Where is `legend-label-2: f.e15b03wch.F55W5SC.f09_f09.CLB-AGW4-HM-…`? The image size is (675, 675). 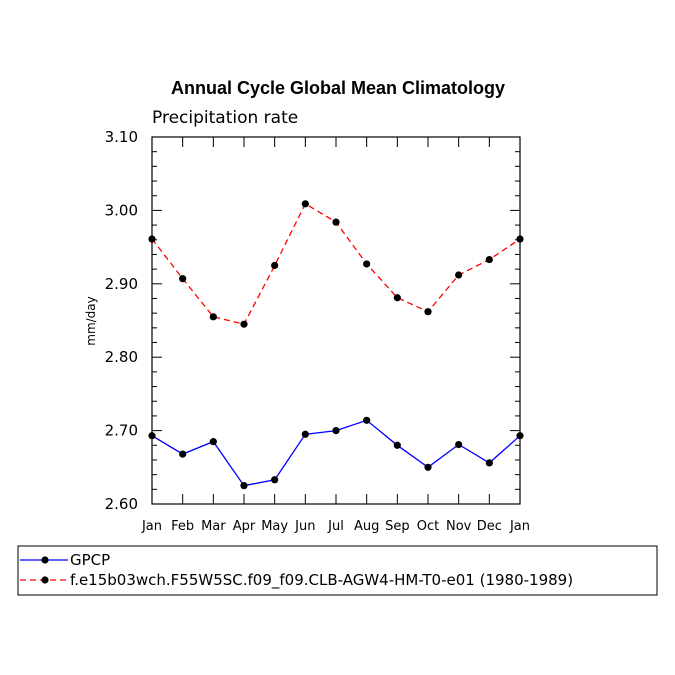 legend-label-2: f.e15b03wch.F55W5SC.f09_f09.CLB-AGW4-HM-… is located at coordinates (321, 580).